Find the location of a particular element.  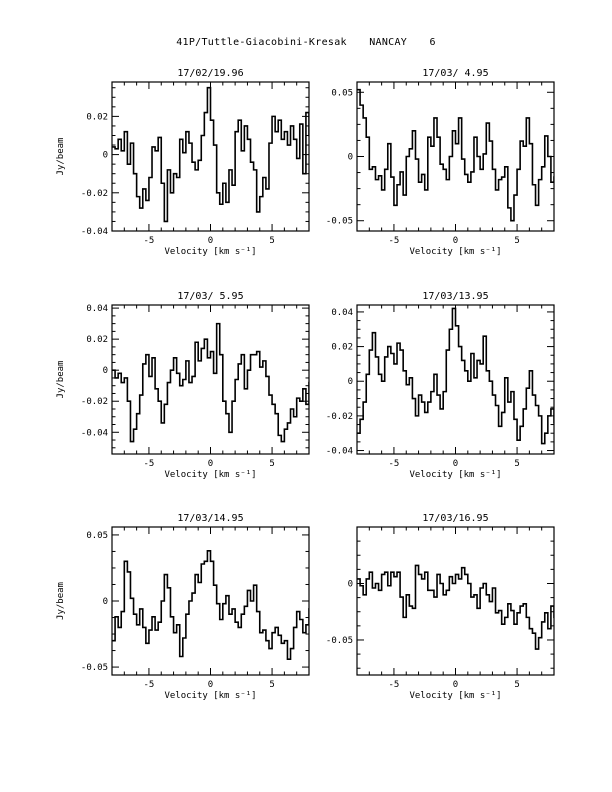

station-name: NANCAY is located at coordinates (388, 42).